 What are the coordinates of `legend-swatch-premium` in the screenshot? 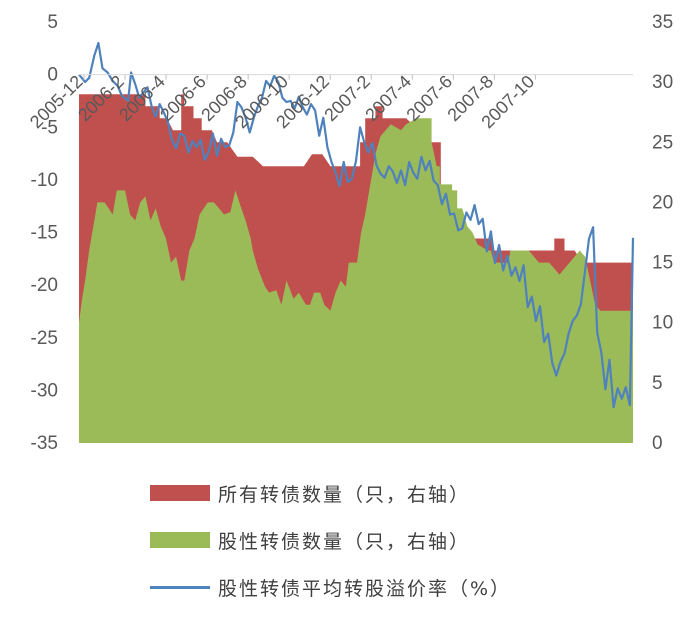 It's located at (180, 587).